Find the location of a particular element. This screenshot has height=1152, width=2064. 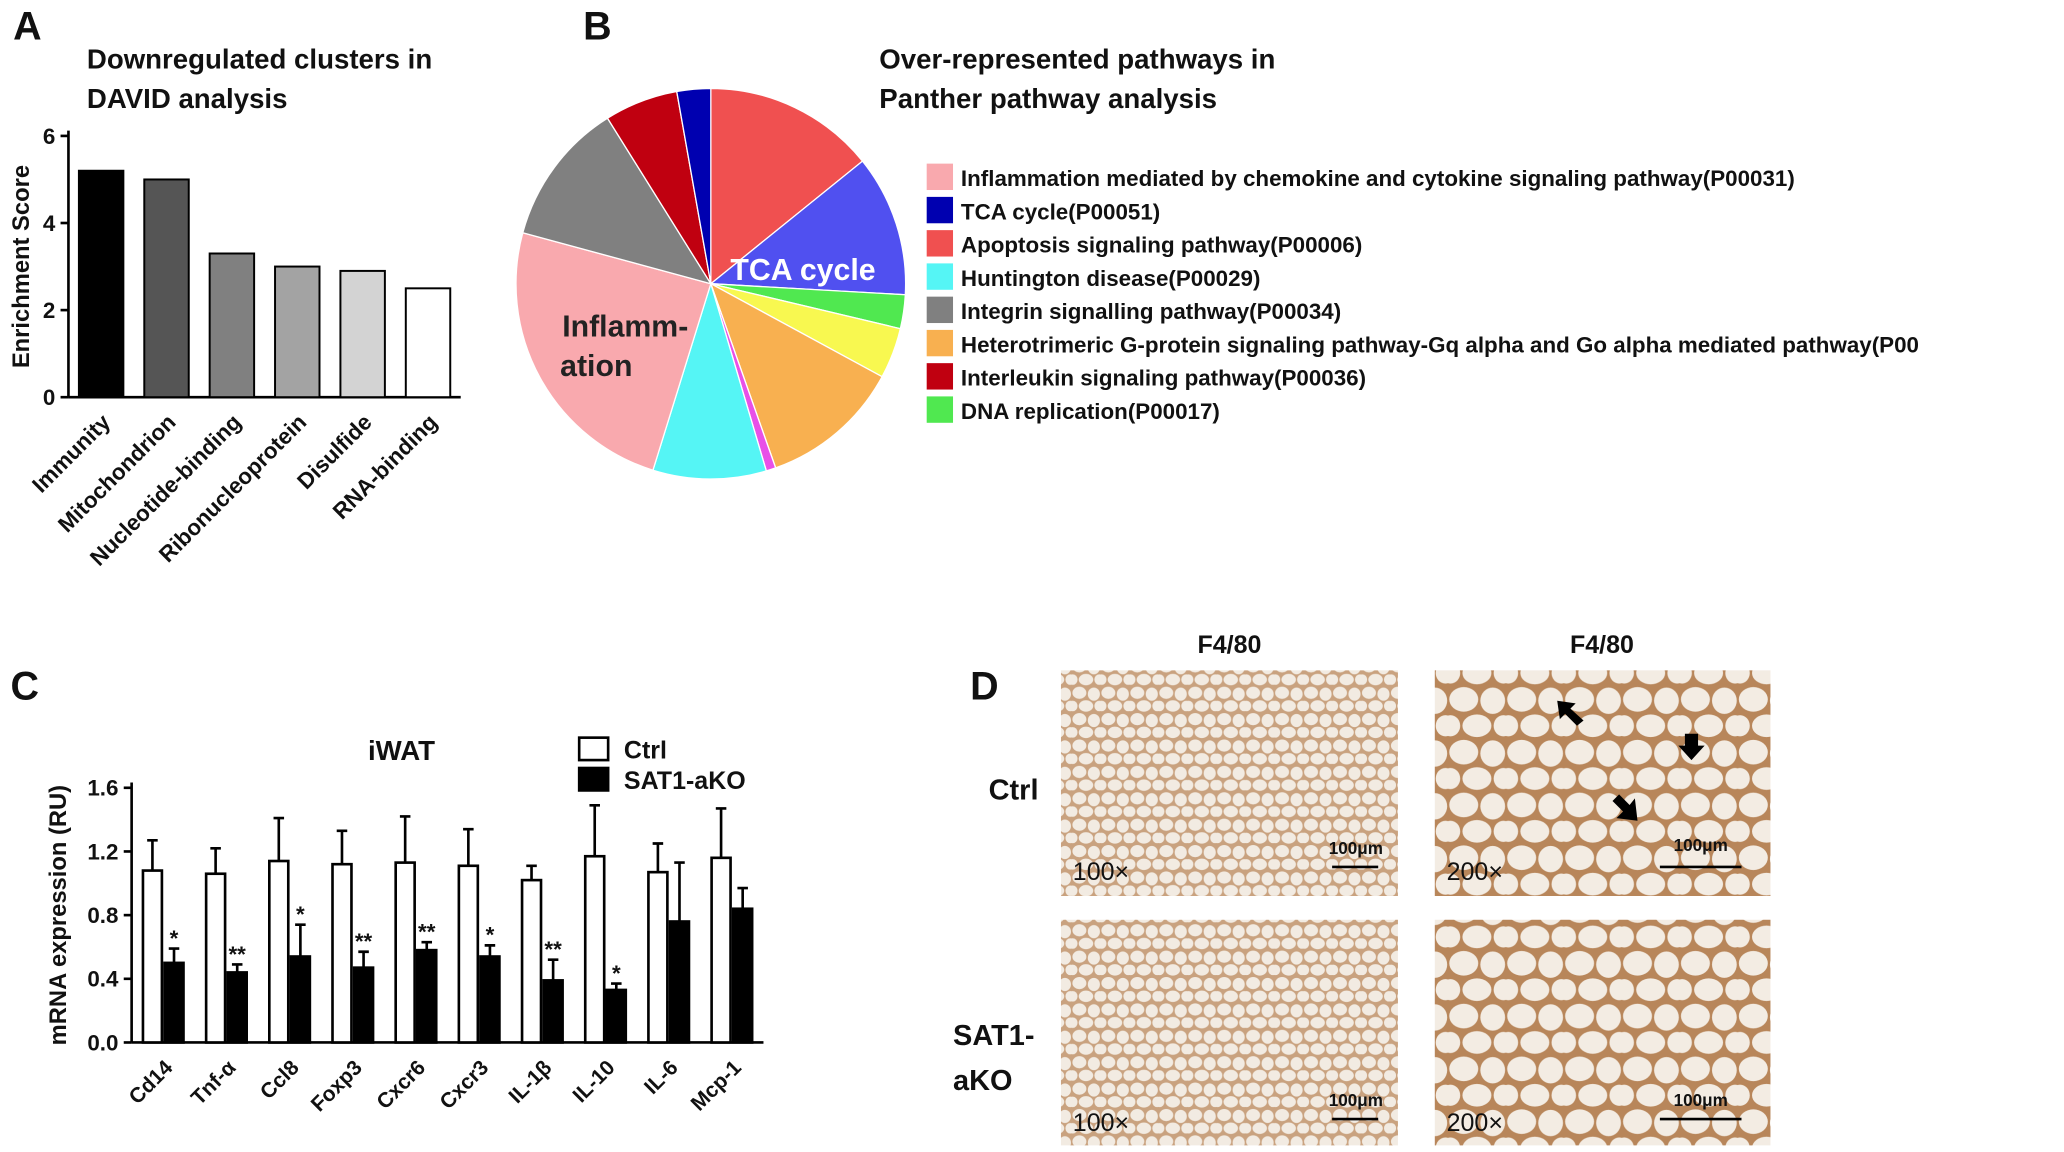

x-tick-label: Ccl8 is located at coordinates (280, 1080).